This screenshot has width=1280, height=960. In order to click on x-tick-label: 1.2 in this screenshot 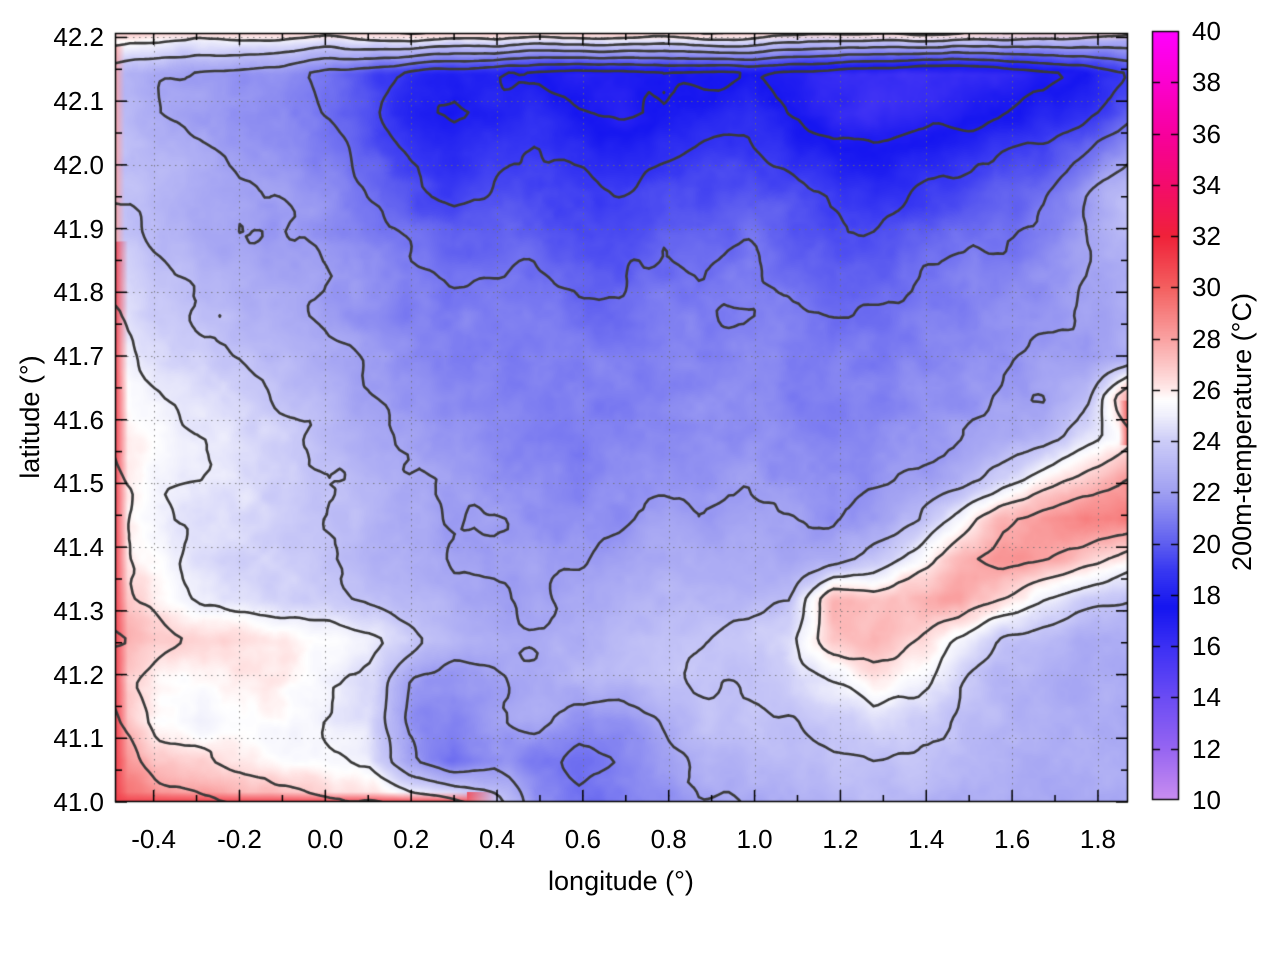, I will do `click(840, 839)`.